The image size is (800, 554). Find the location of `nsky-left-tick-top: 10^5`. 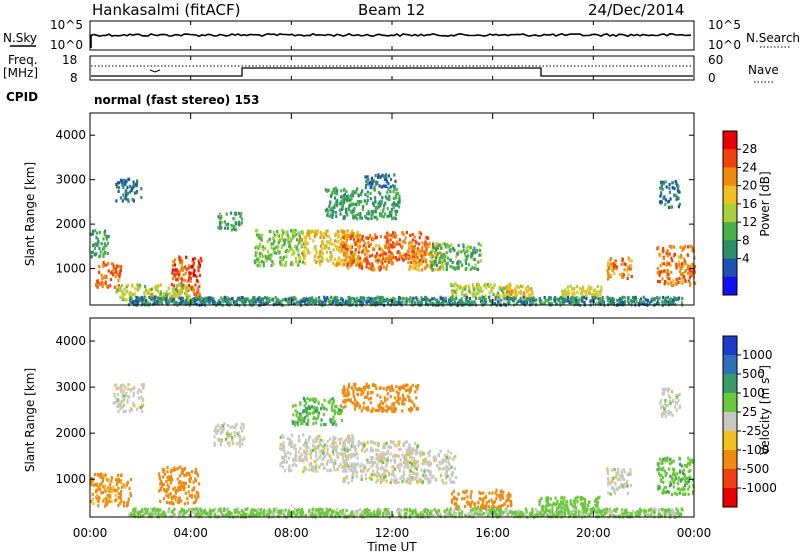

nsky-left-tick-top: 10^5 is located at coordinates (66, 25).